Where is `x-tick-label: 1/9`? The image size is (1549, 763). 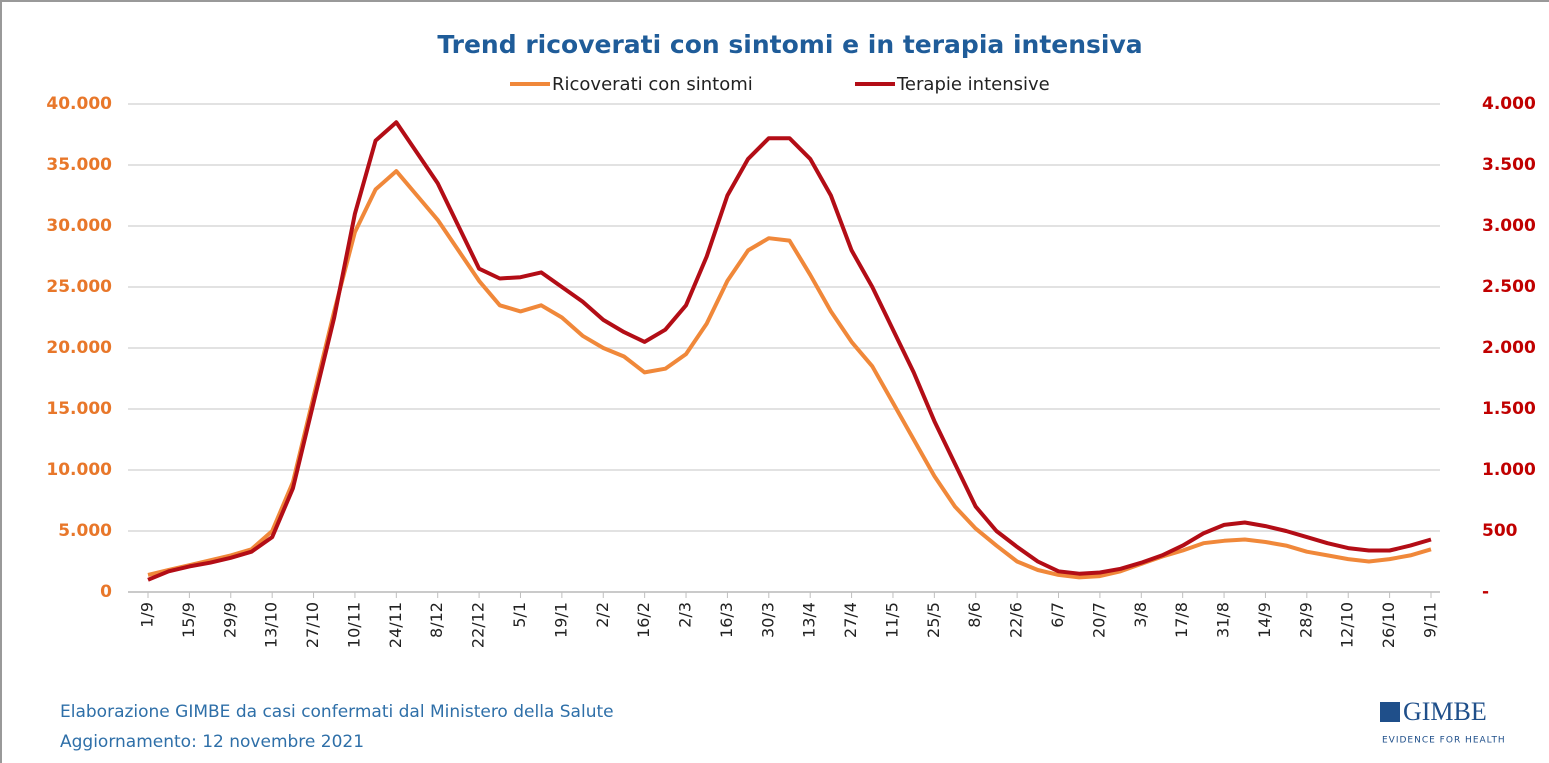
x-tick-label: 1/9 is located at coordinates (147, 615).